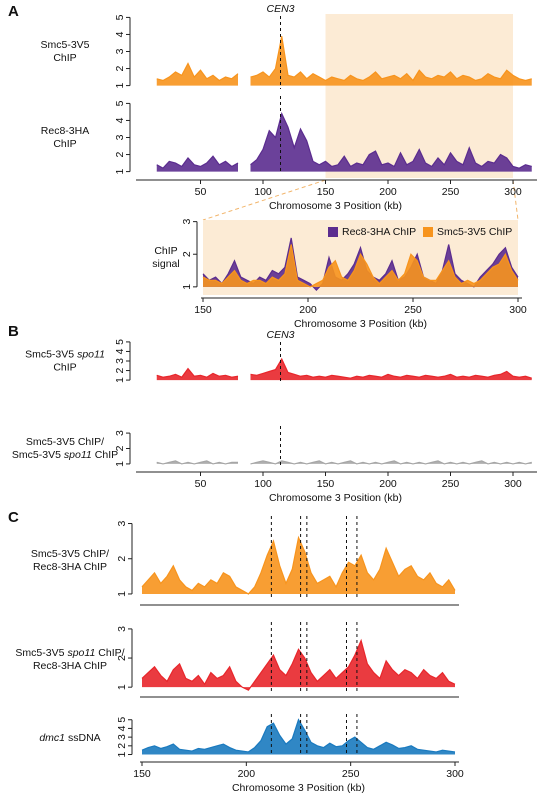 This screenshot has width=544, height=800. What do you see at coordinates (474, 232) in the screenshot?
I see `legend-label: Smc5-3V5 ChIP` at bounding box center [474, 232].